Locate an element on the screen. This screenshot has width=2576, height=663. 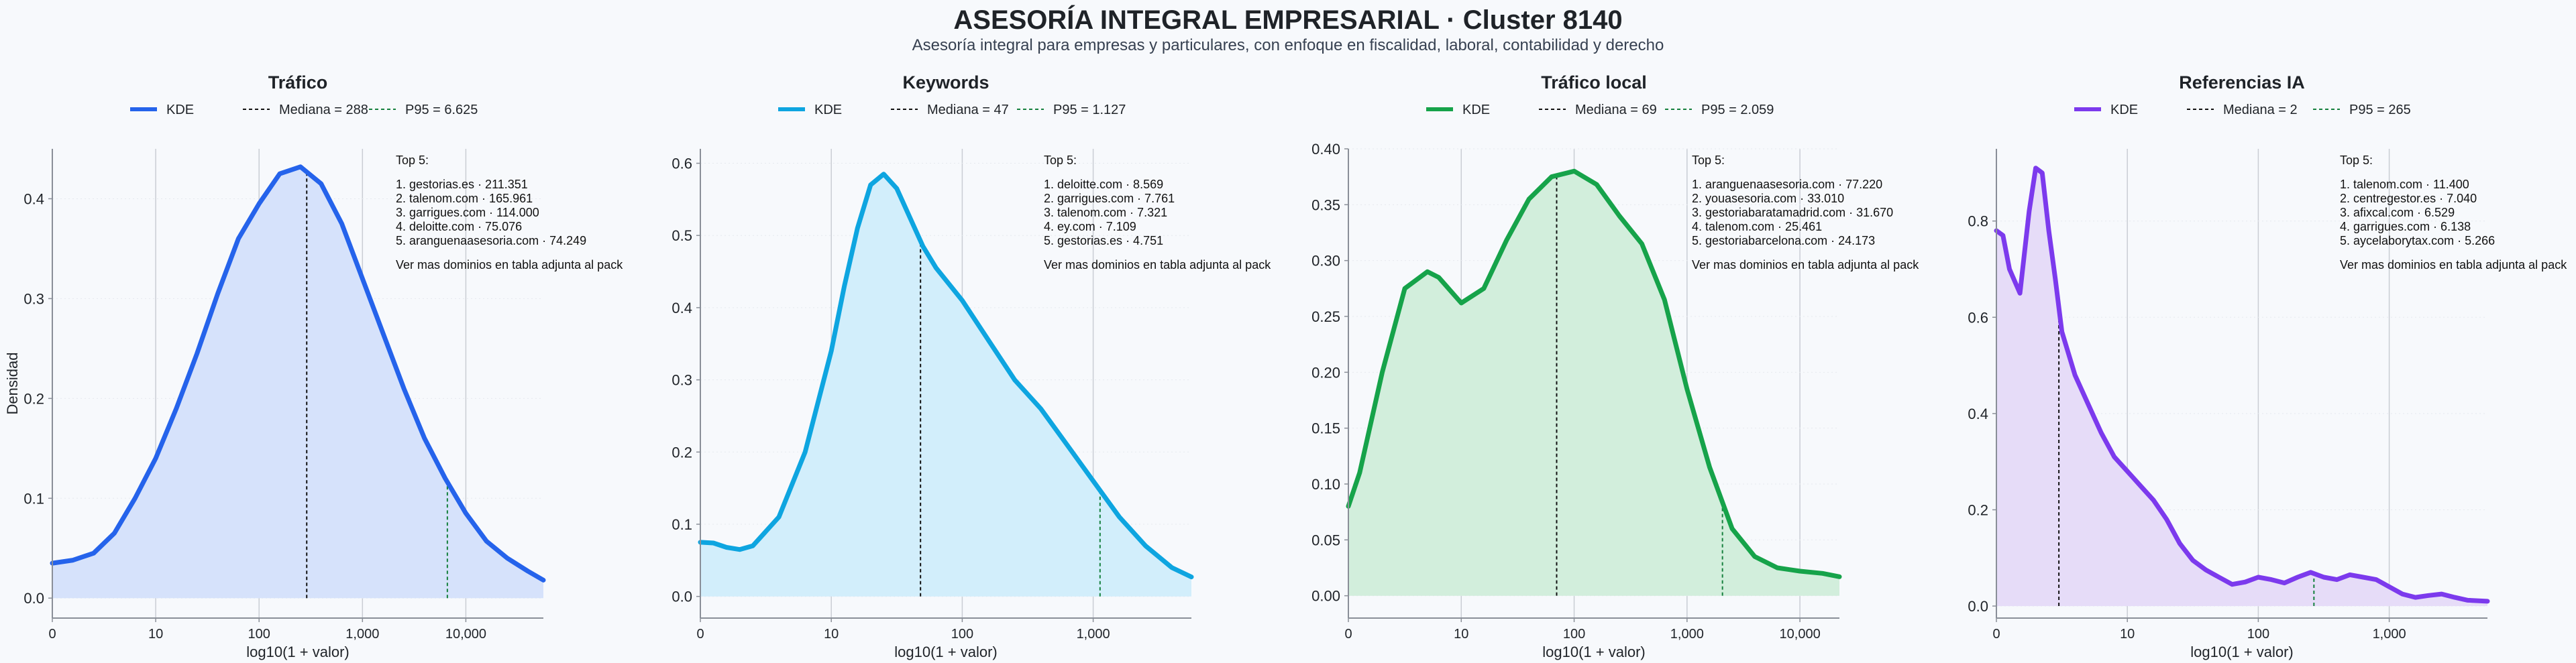
y-tick-label-2: 0.05 is located at coordinates (1325, 540).